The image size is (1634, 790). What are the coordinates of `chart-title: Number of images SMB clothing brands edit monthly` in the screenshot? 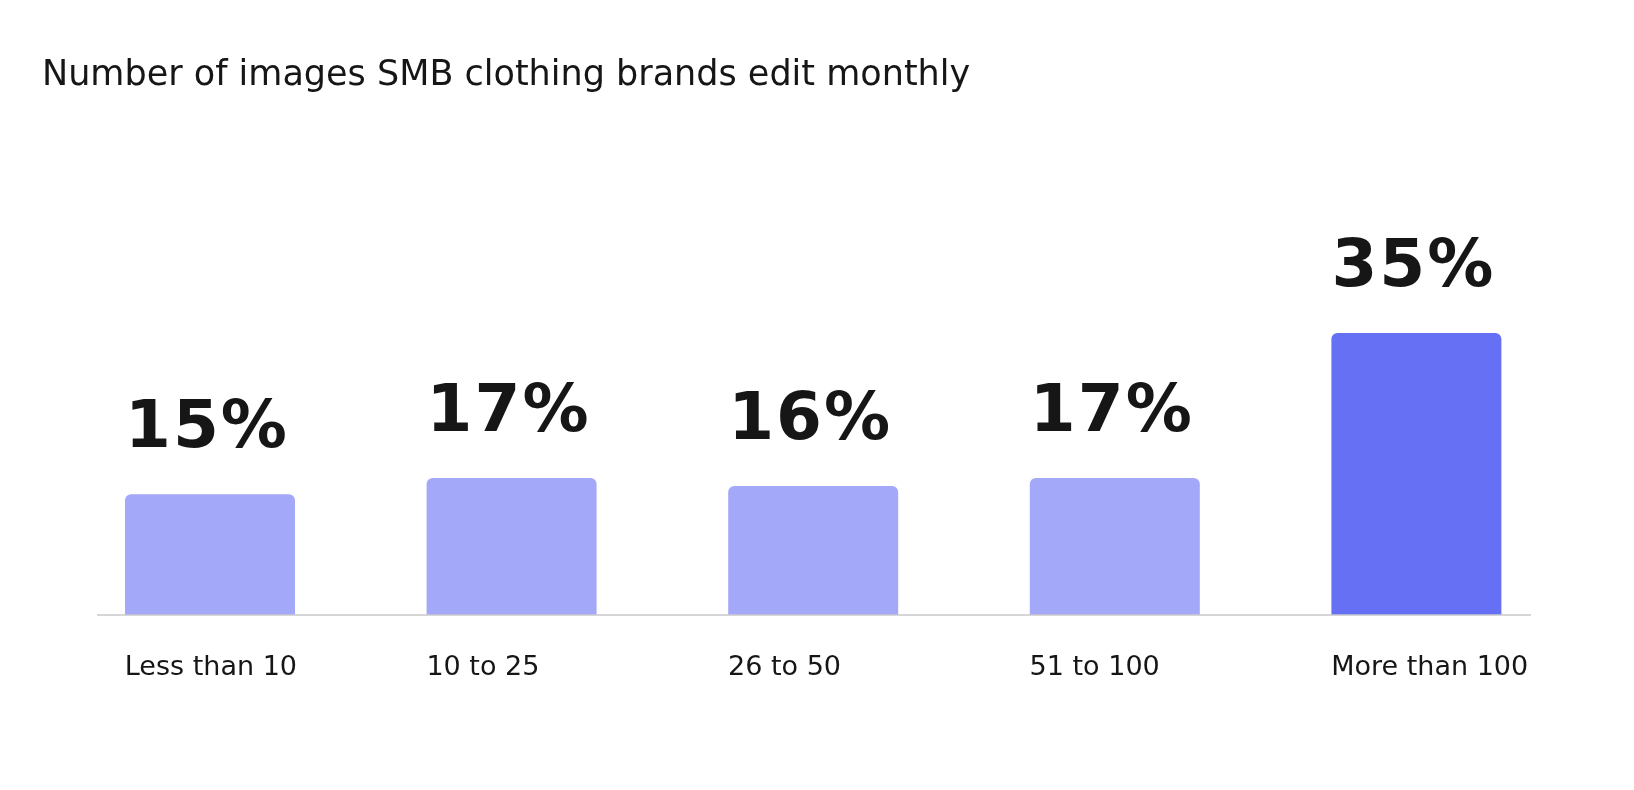 It's located at (506, 73).